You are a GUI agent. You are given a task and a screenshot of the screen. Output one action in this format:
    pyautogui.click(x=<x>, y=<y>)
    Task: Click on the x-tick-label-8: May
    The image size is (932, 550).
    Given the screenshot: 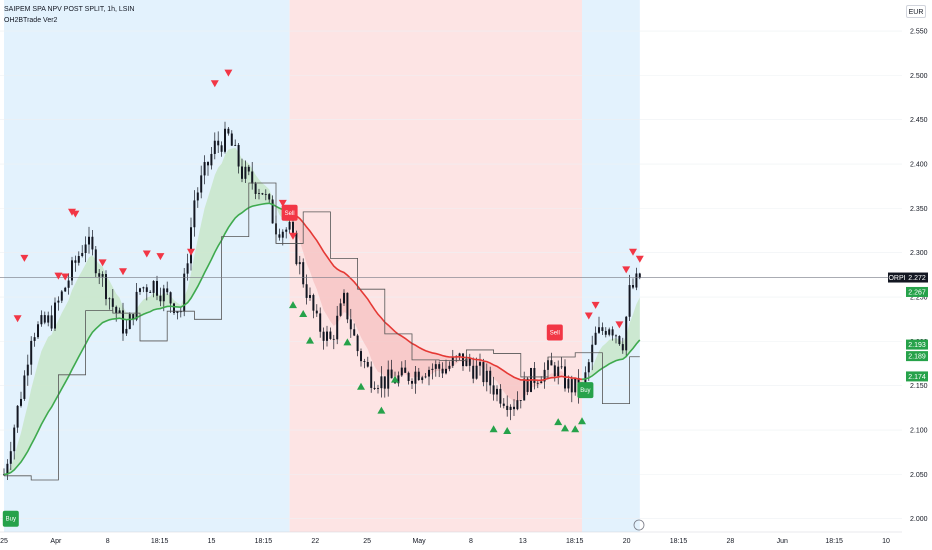 What is the action you would take?
    pyautogui.click(x=419, y=541)
    